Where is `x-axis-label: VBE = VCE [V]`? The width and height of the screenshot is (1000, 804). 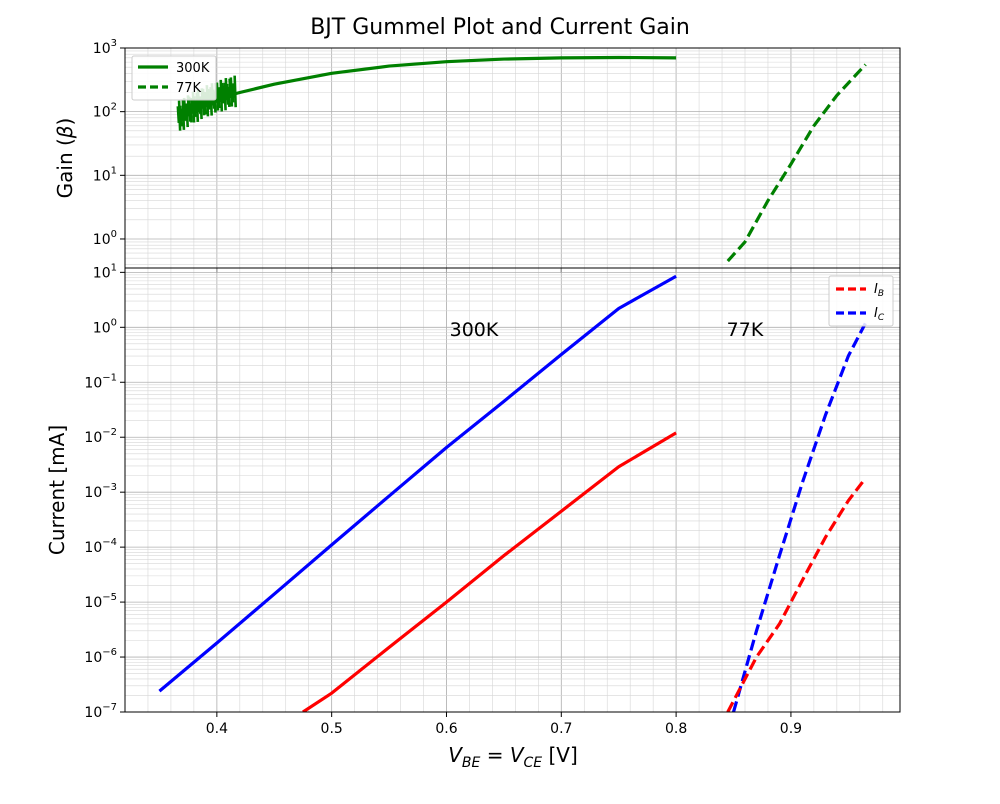
x-axis-label: VBE = VCE [V] is located at coordinates (513, 757).